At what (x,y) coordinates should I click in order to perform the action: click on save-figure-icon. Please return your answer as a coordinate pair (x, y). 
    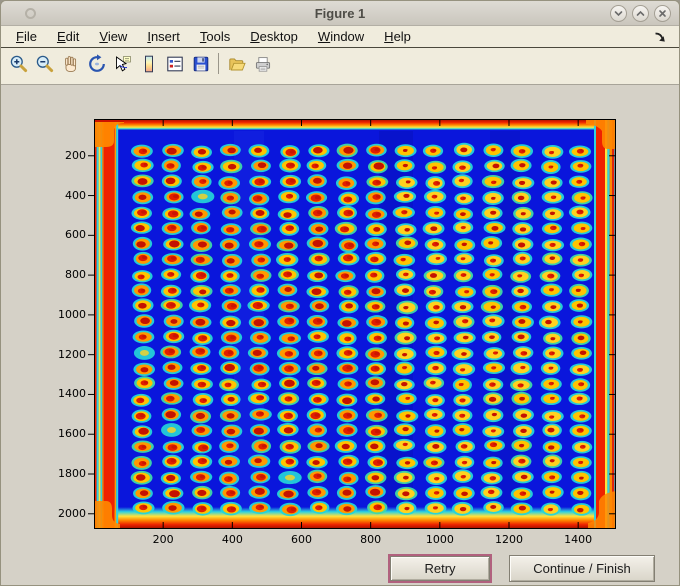
    Looking at the image, I should click on (200, 64).